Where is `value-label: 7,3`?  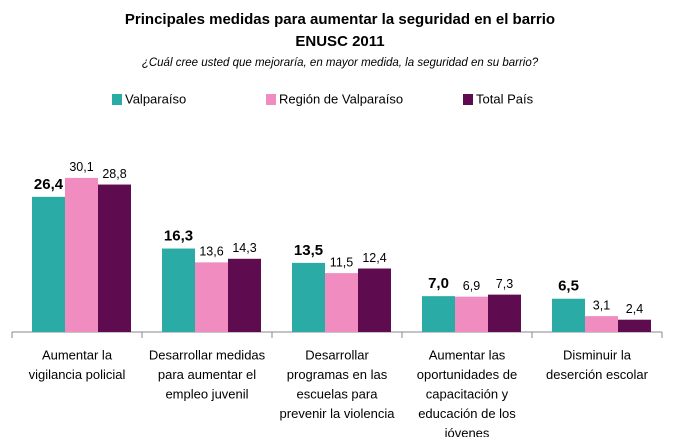 value-label: 7,3 is located at coordinates (504, 284).